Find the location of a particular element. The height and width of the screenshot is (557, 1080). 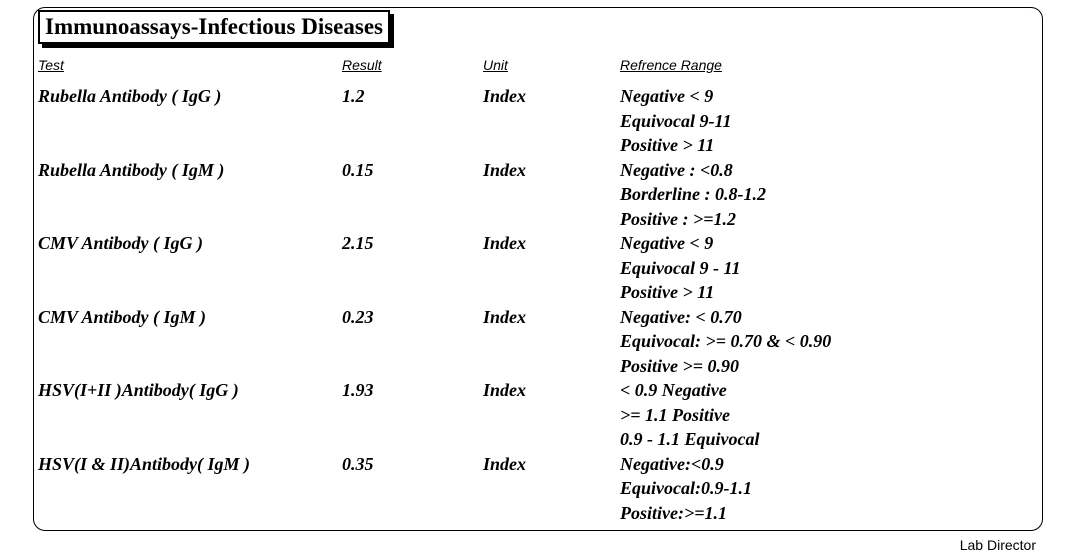

result-value: 2.15 is located at coordinates (358, 243).